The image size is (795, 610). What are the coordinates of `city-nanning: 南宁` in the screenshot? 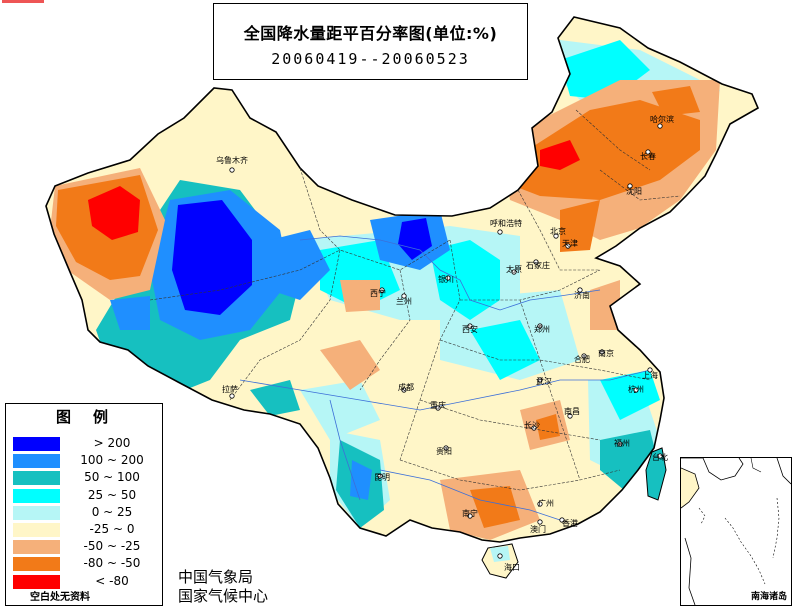 It's located at (470, 513).